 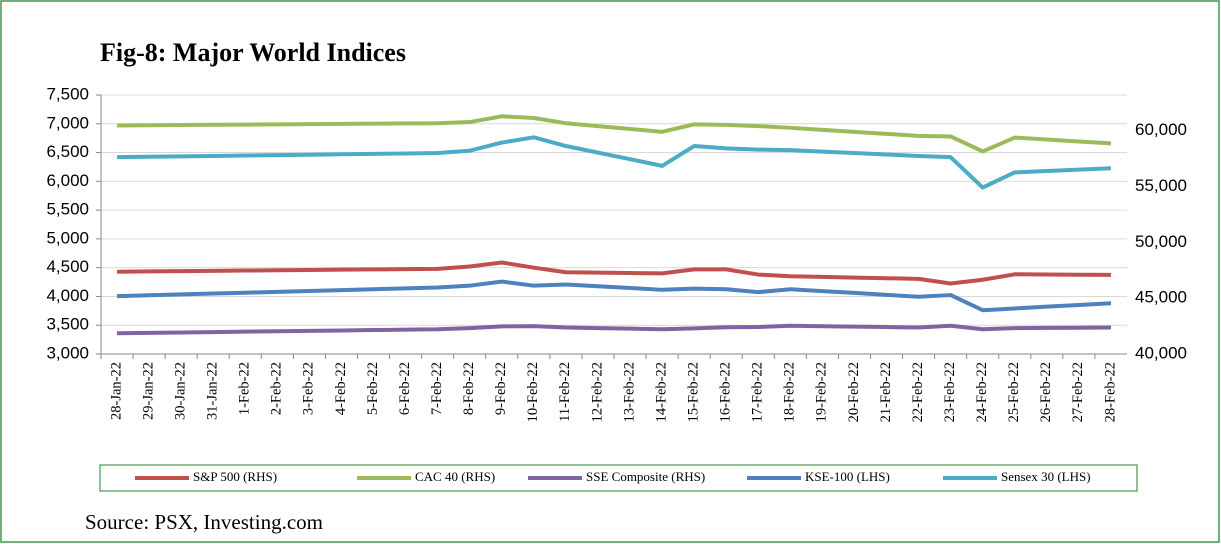 What do you see at coordinates (597, 392) in the screenshot?
I see `x-tick-label: 12-Feb-22` at bounding box center [597, 392].